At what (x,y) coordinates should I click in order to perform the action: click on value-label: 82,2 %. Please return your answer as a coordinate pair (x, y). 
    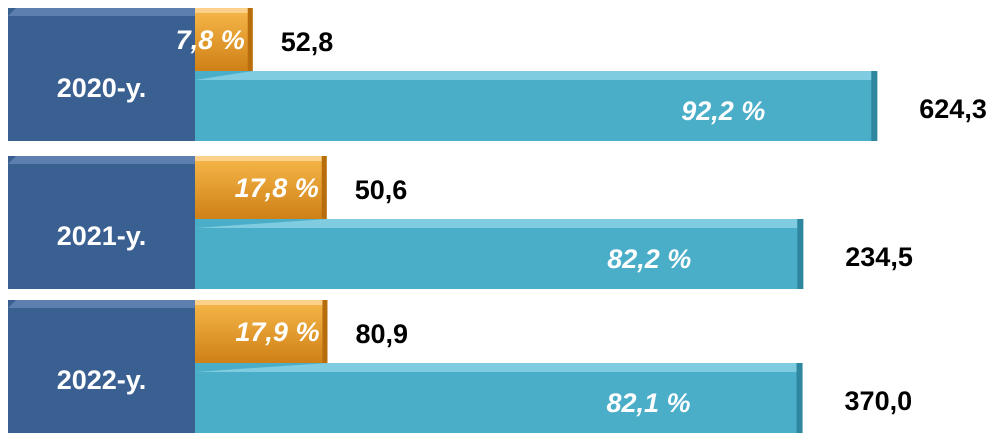
    Looking at the image, I should click on (649, 259).